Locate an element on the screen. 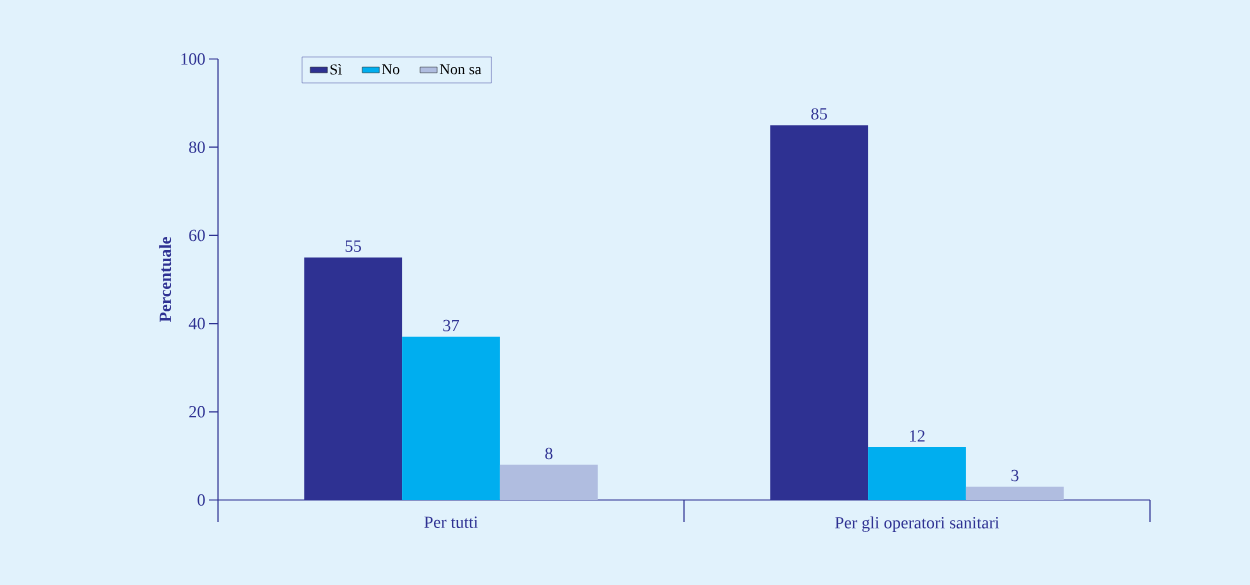 The height and width of the screenshot is (585, 1250). data-label: 8 is located at coordinates (549, 453).